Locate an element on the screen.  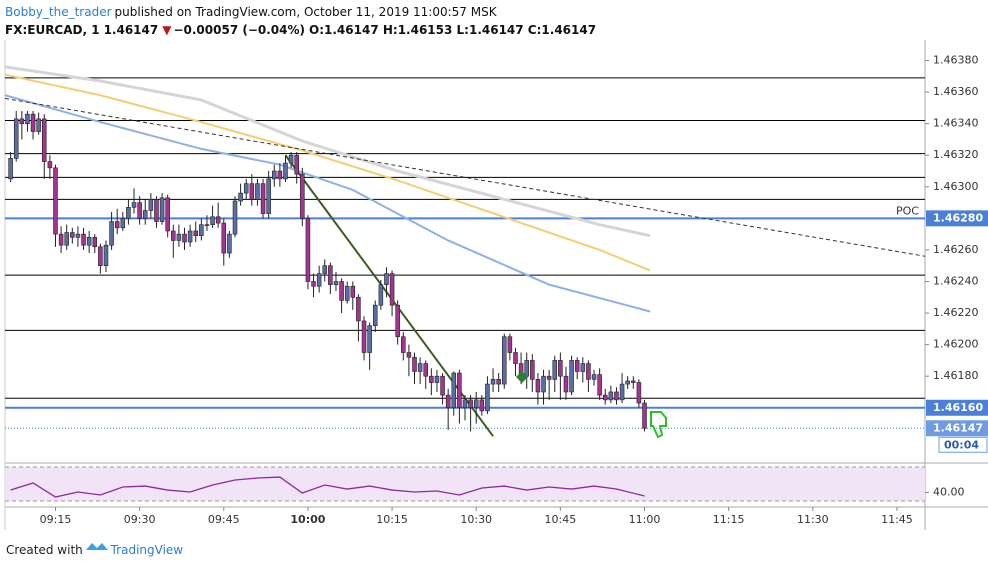
x-tick-label: 09:30 is located at coordinates (140, 519).